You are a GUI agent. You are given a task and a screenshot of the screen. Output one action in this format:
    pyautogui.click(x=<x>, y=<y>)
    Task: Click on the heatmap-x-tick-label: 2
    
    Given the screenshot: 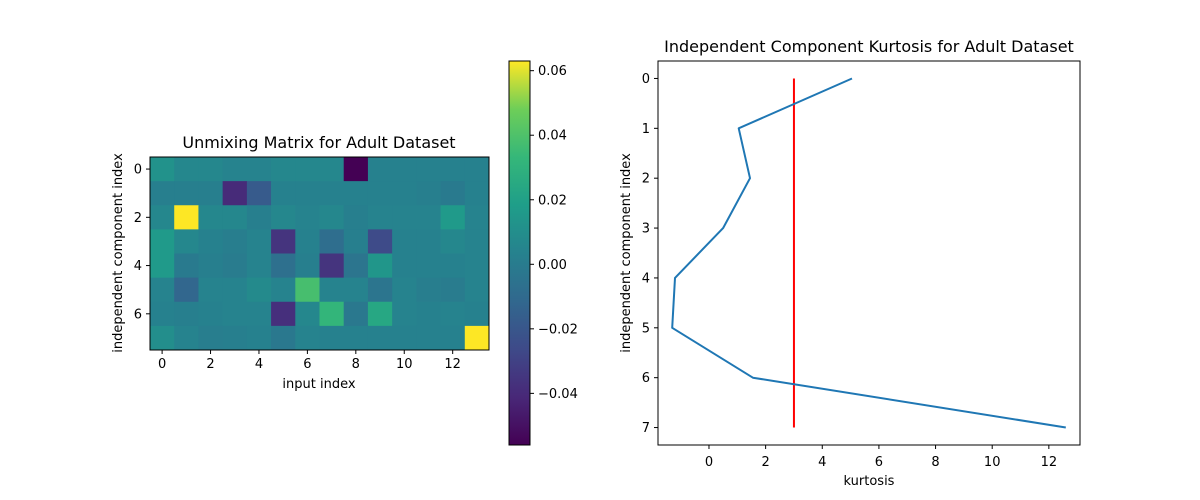 What is the action you would take?
    pyautogui.click(x=210, y=364)
    